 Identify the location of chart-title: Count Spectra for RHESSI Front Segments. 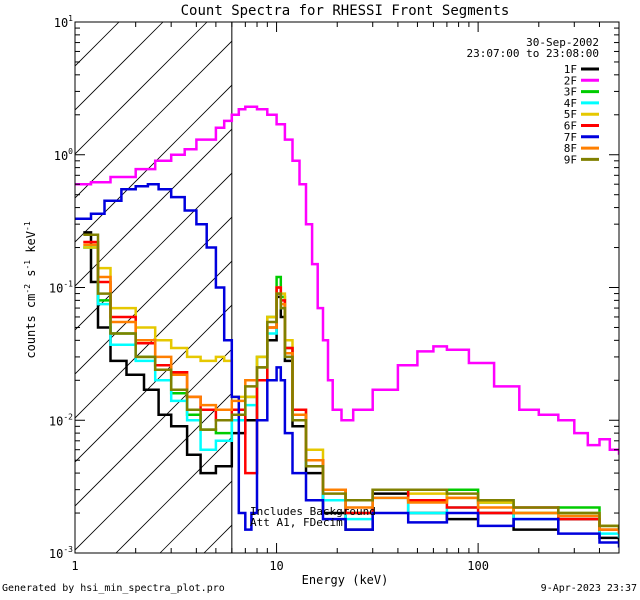
(345, 11).